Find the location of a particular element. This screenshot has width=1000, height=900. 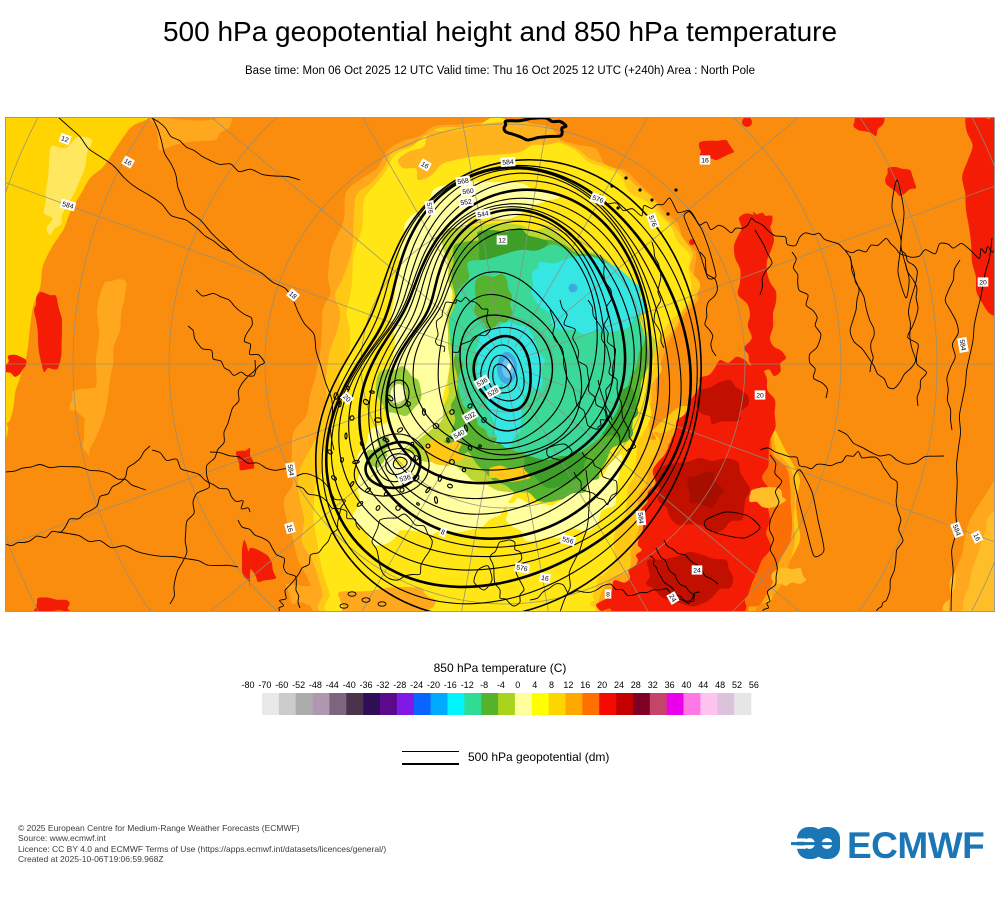

svg-text: 28 is located at coordinates (636, 685).